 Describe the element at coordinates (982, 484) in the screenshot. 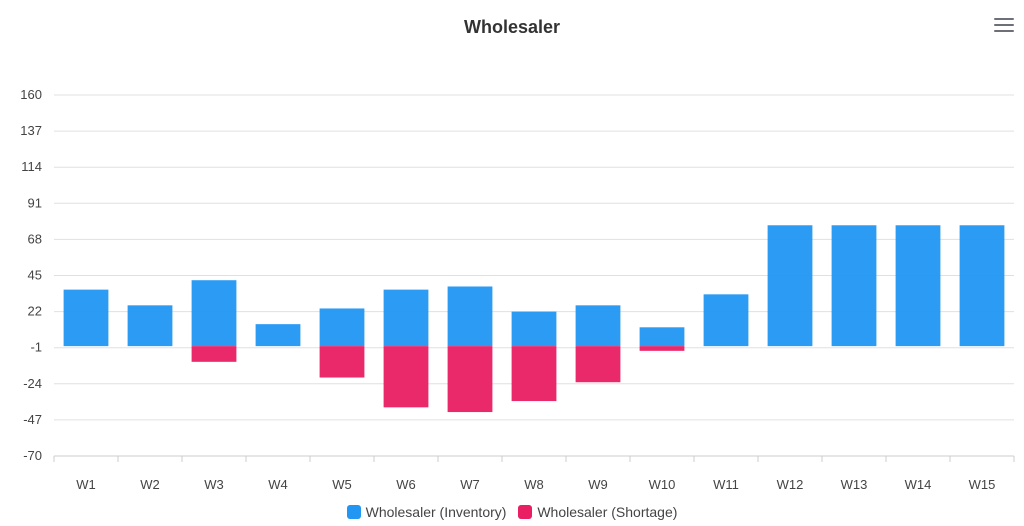

I see `x-tick-label: W15` at that location.